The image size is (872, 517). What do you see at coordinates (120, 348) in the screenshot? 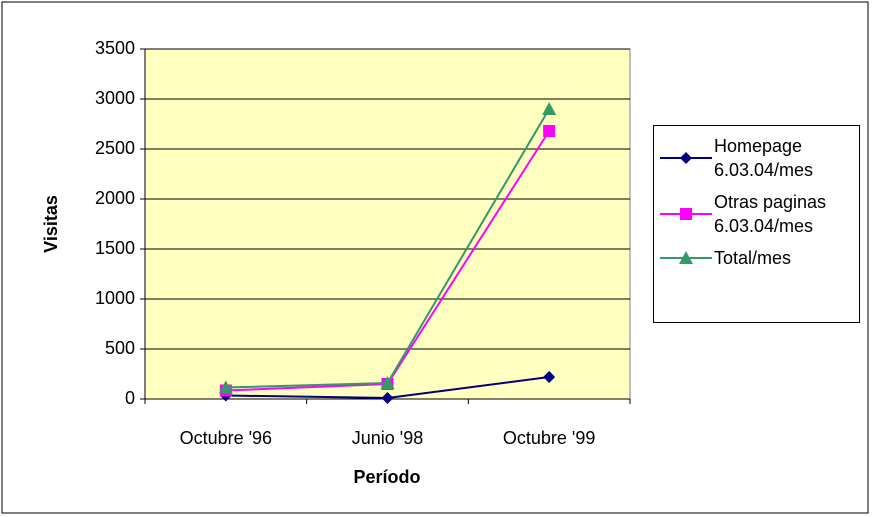
I see `y-tick-label: 500` at bounding box center [120, 348].